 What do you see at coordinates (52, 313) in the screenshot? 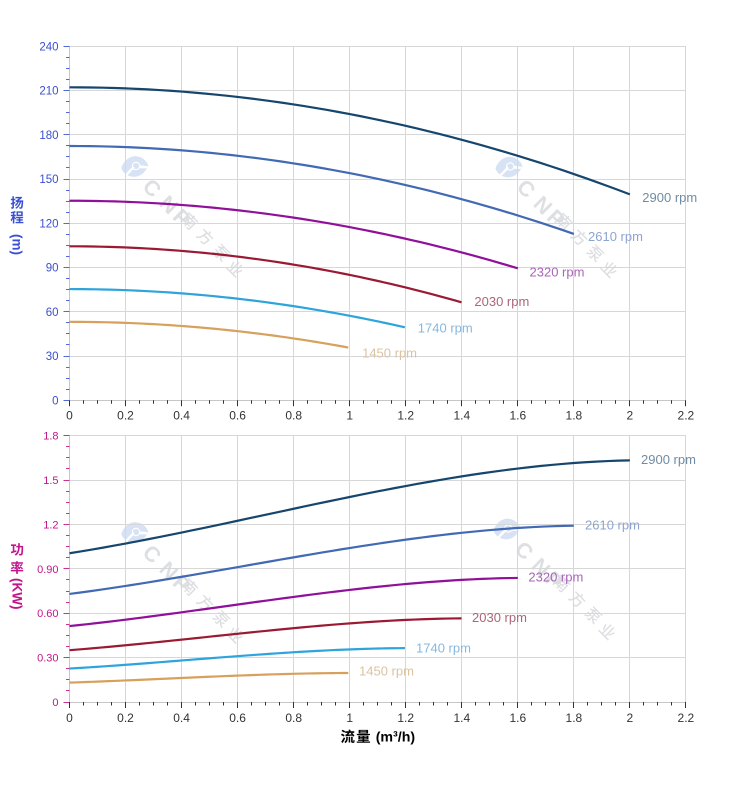
I see `svg-text: 60` at bounding box center [52, 313].